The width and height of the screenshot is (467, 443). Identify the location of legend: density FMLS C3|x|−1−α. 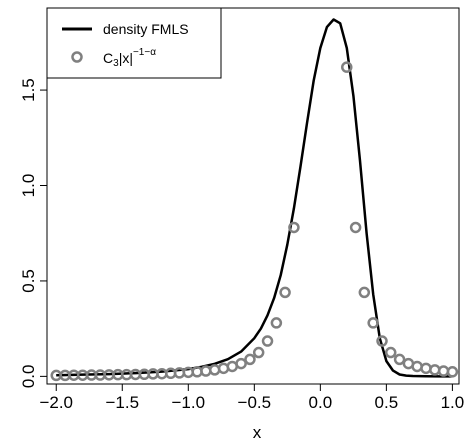
(134, 43).